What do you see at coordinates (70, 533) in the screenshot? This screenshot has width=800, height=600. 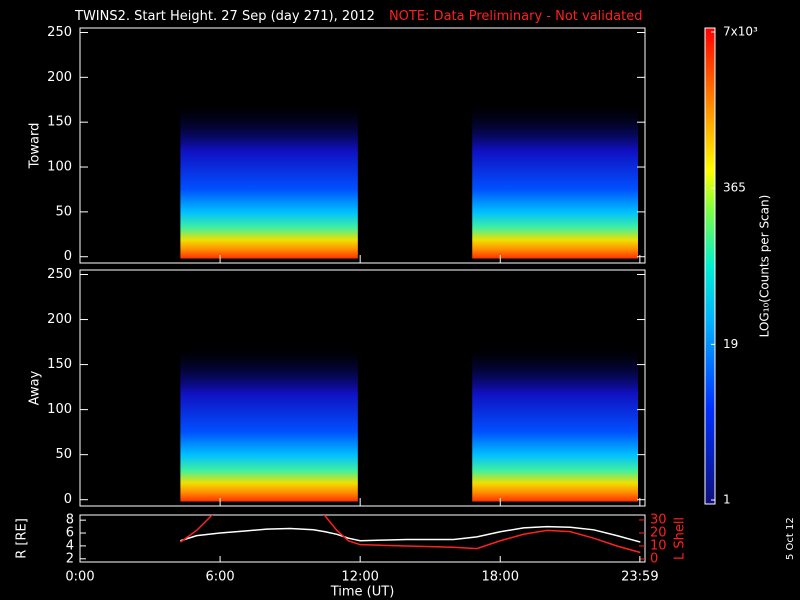 I see `y-tick-label: 6` at bounding box center [70, 533].